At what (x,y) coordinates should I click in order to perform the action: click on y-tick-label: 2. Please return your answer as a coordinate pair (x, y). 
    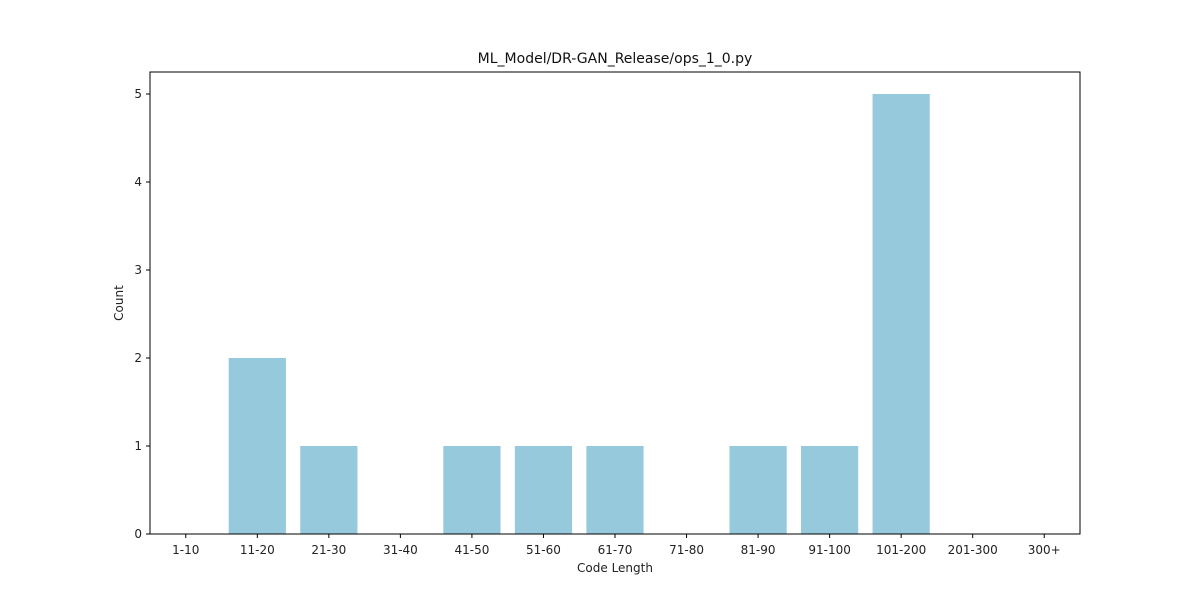
    Looking at the image, I should click on (138, 358).